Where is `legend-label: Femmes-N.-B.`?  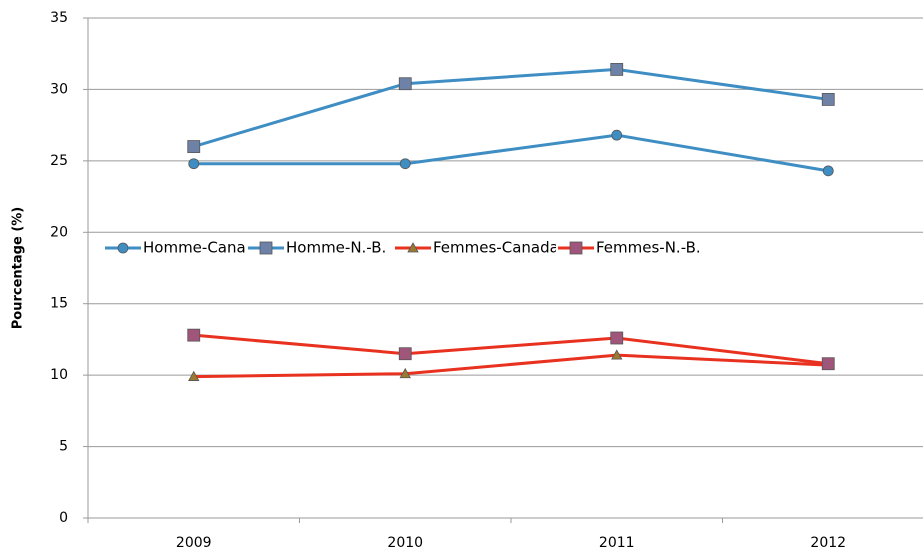 legend-label: Femmes-N.-B. is located at coordinates (648, 248).